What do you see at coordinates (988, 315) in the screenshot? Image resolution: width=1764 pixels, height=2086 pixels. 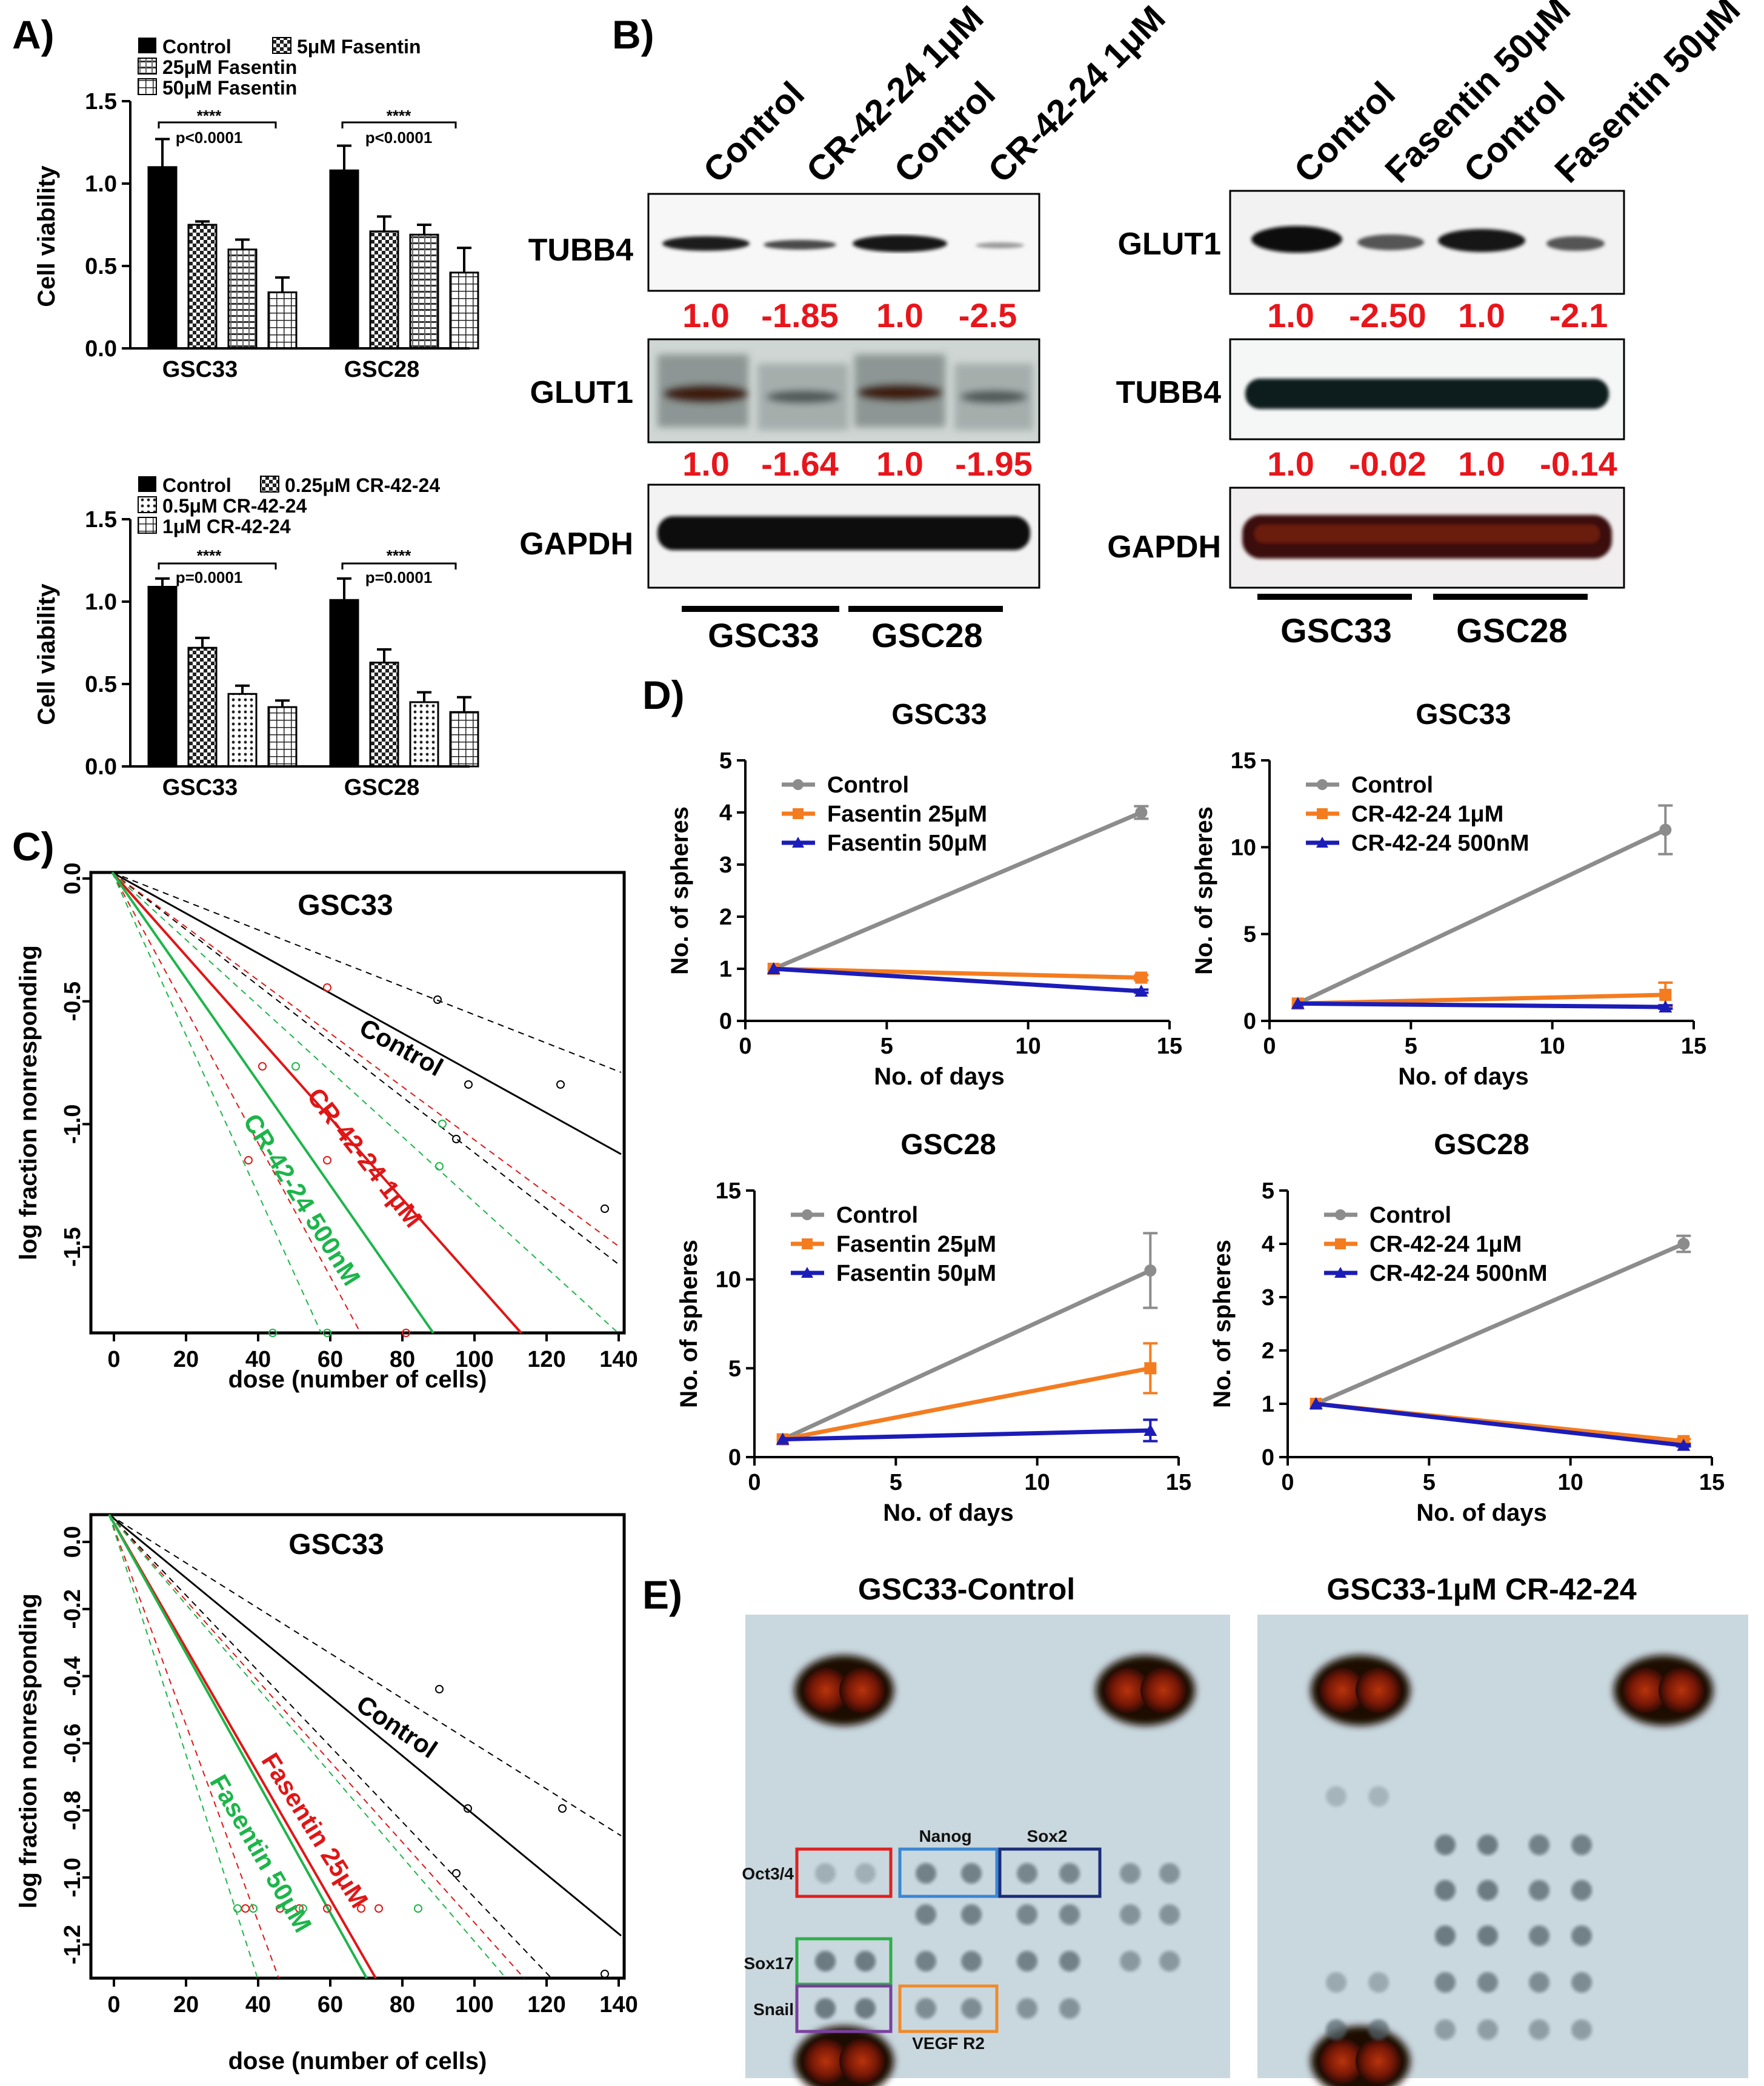 I see `quant-tubb4-4: -2.5` at bounding box center [988, 315].